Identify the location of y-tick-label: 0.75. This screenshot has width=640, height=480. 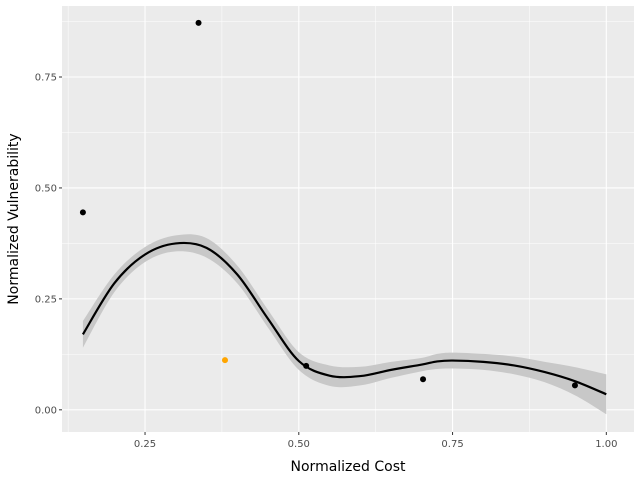
(46, 78).